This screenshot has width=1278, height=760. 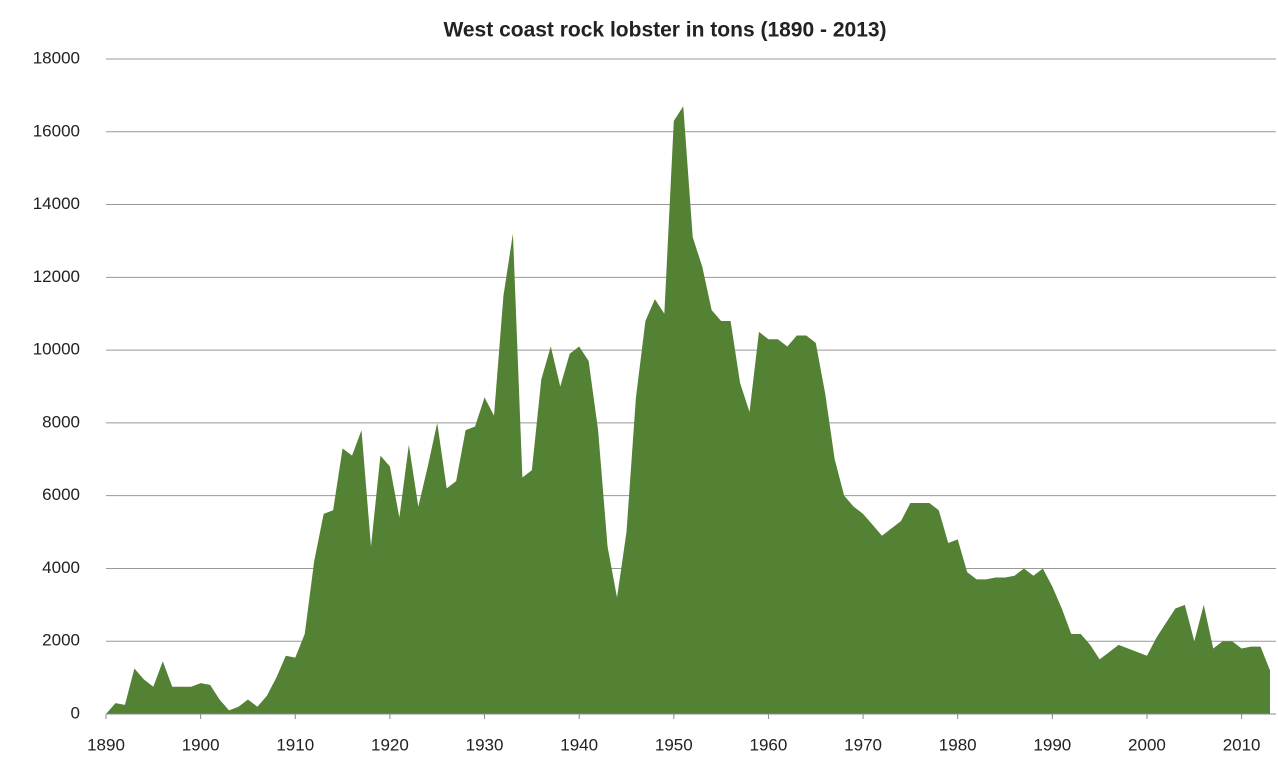 I want to click on y-tick-label: 18000, so click(x=56, y=57).